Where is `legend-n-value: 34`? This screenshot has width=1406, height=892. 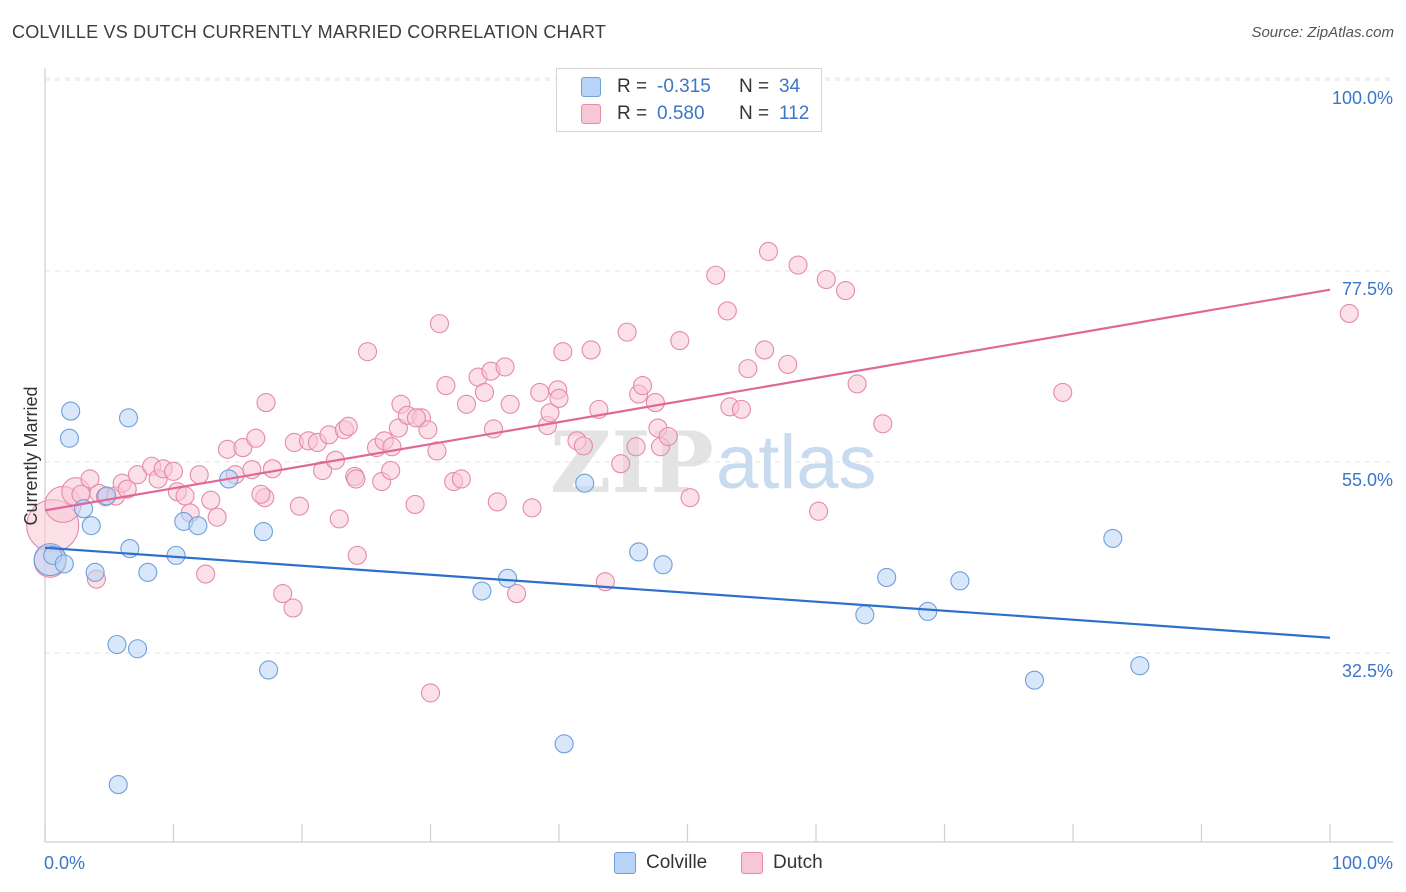
legend-n-value: 34 is located at coordinates (790, 86).